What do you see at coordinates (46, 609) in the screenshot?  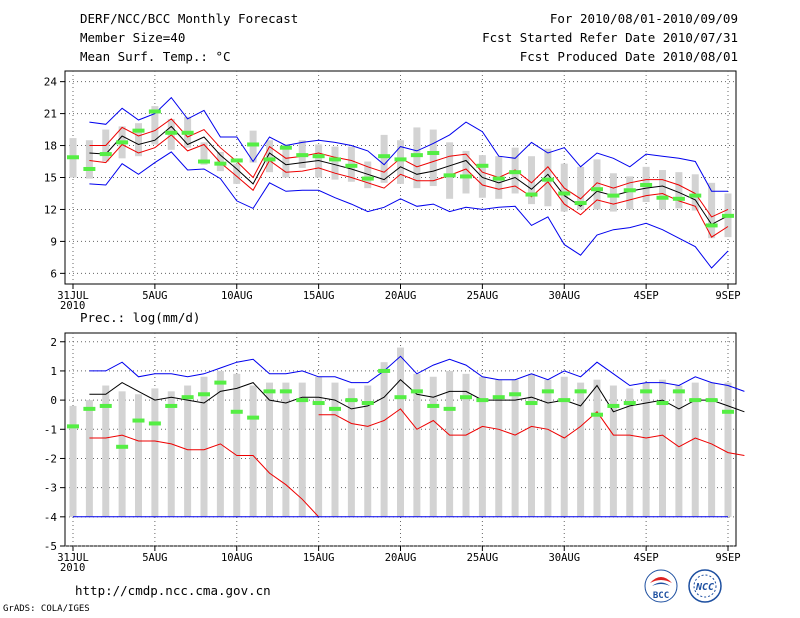 I see `grads-credit: GrADS: COLA/IGES` at bounding box center [46, 609].